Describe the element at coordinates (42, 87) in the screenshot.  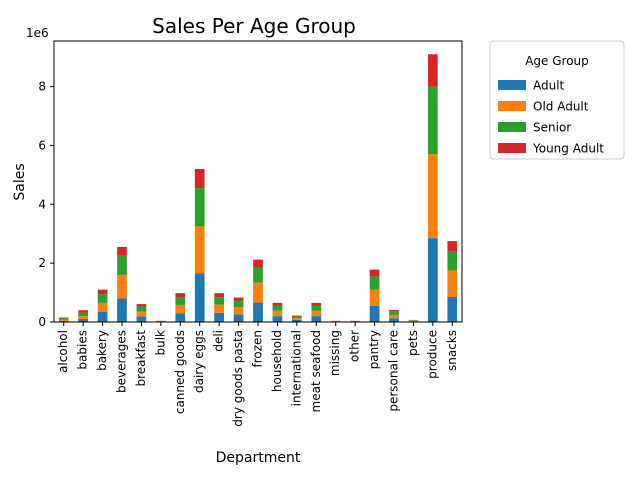
I see `y-tick-label: 8` at that location.